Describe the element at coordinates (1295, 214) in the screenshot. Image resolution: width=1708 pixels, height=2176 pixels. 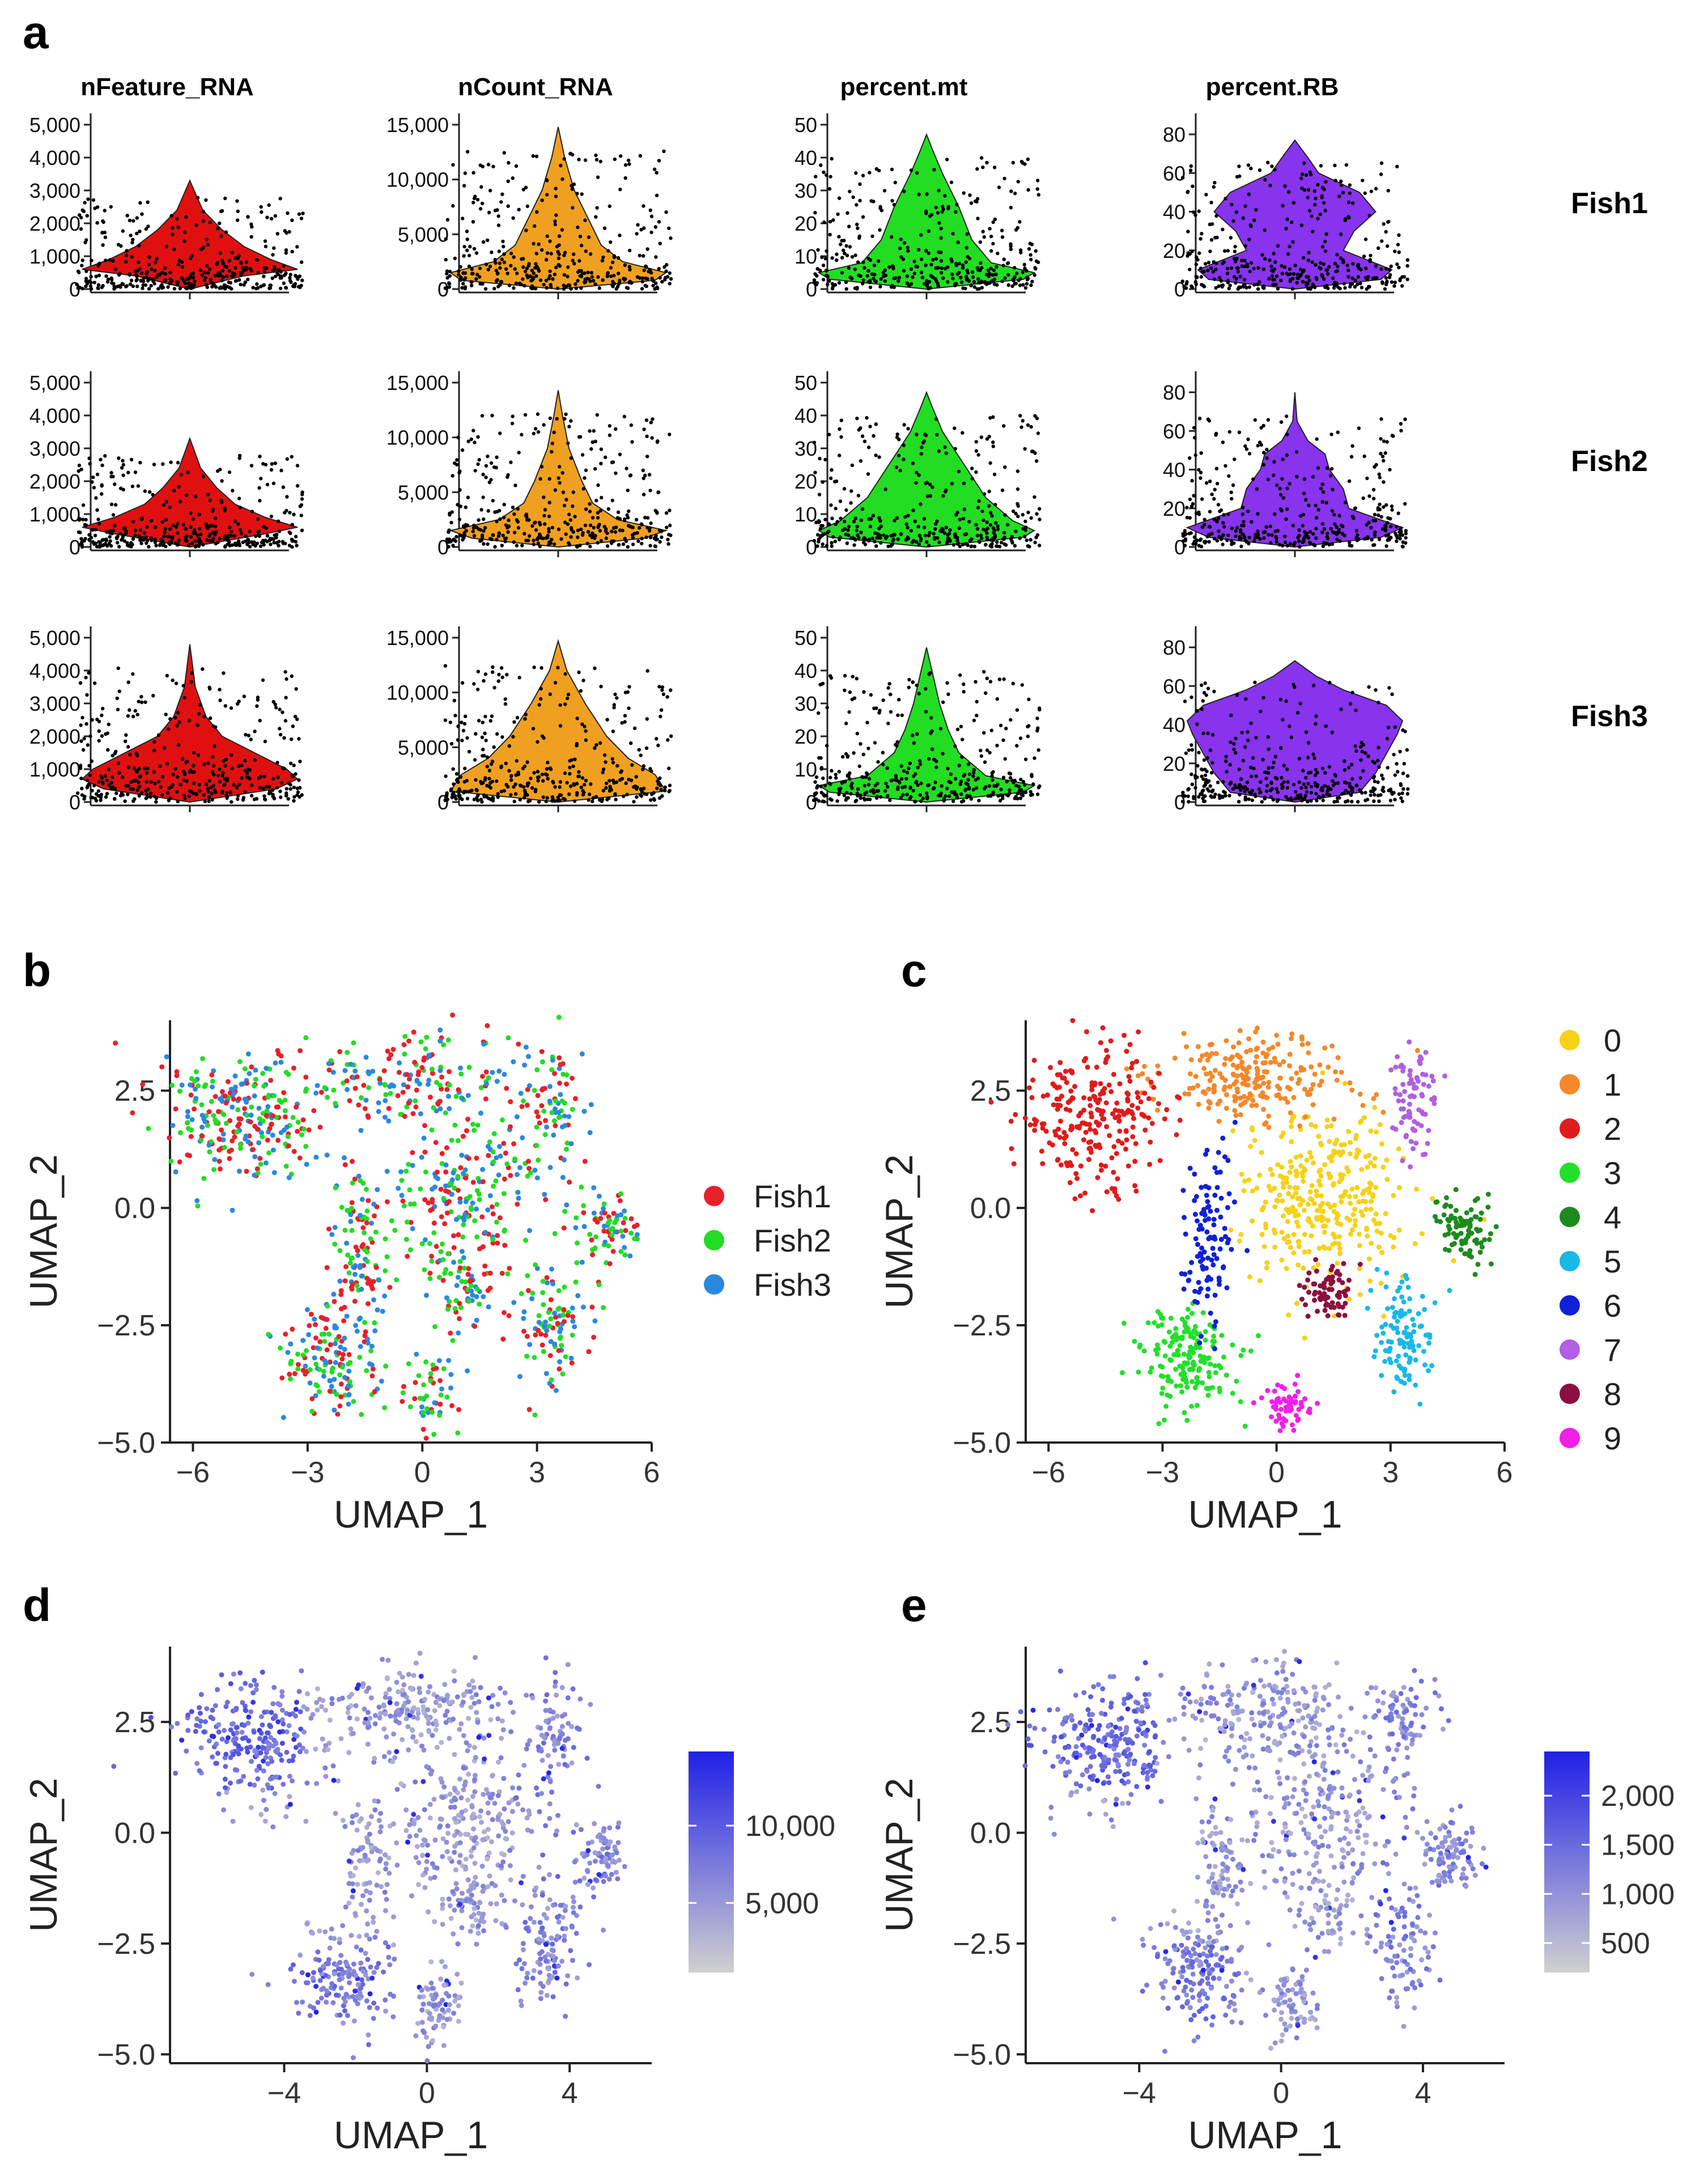
I see `violin-shape` at that location.